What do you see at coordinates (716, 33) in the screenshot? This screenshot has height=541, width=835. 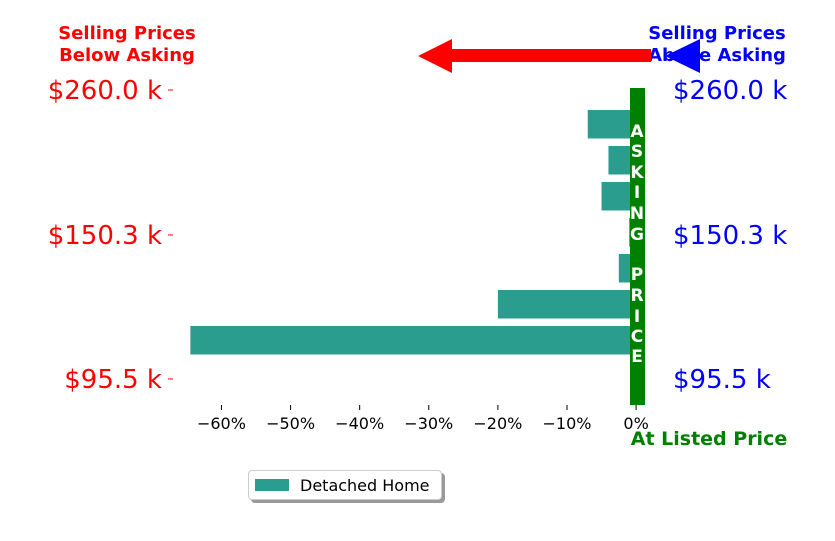 I see `above-asking-header: Selling Prices` at bounding box center [716, 33].